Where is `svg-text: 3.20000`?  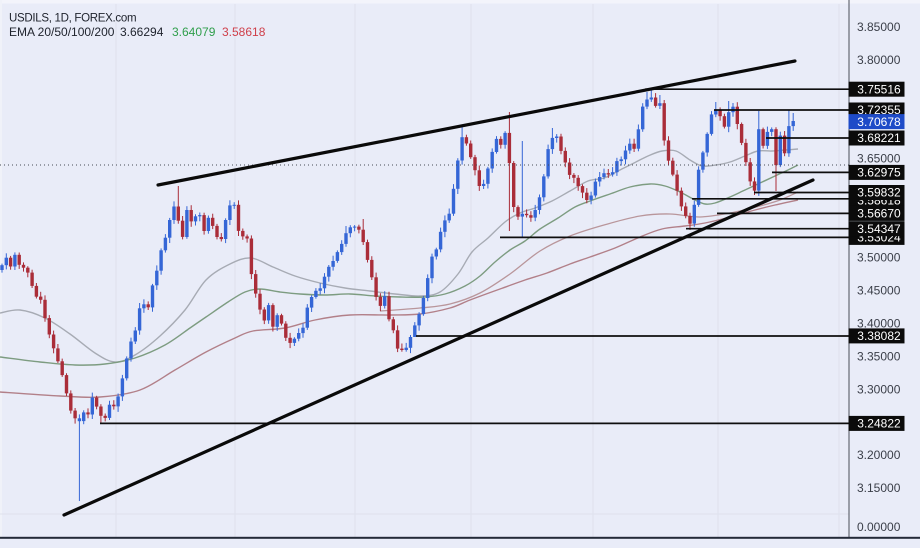 svg-text: 3.20000 is located at coordinates (879, 455).